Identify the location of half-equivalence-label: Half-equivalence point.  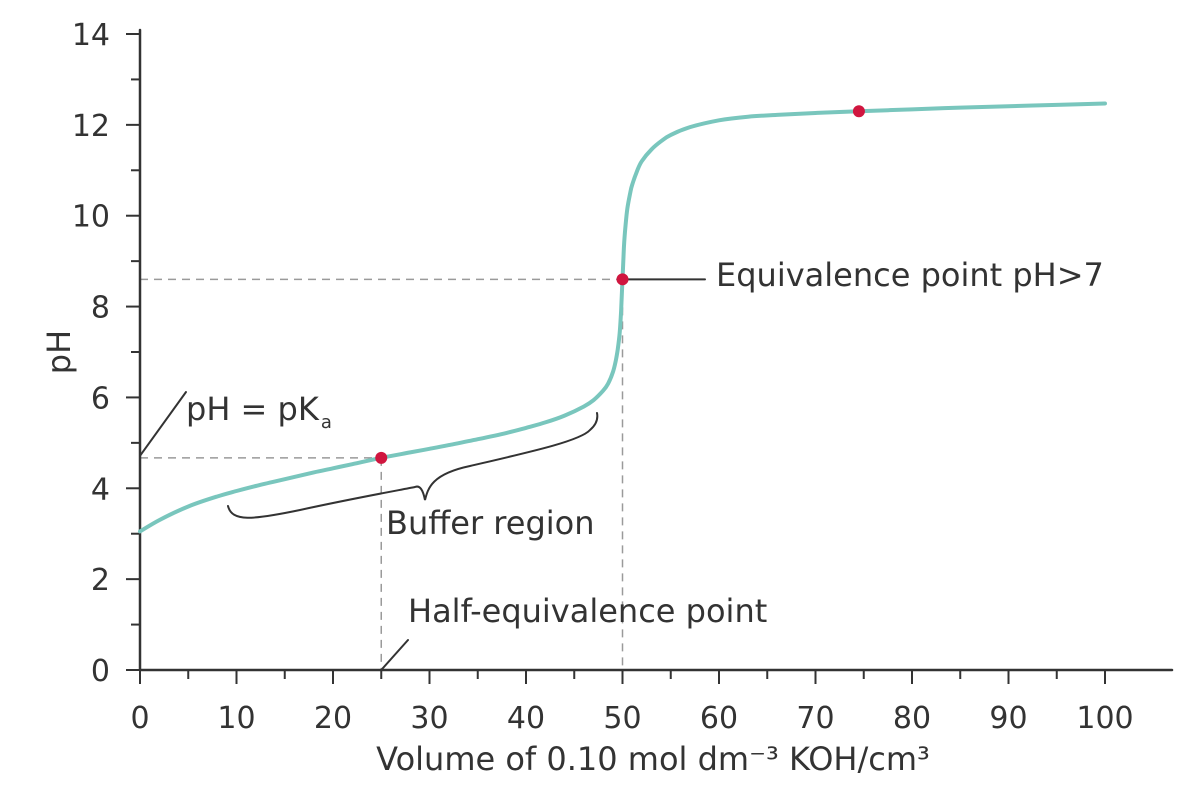
(587, 611).